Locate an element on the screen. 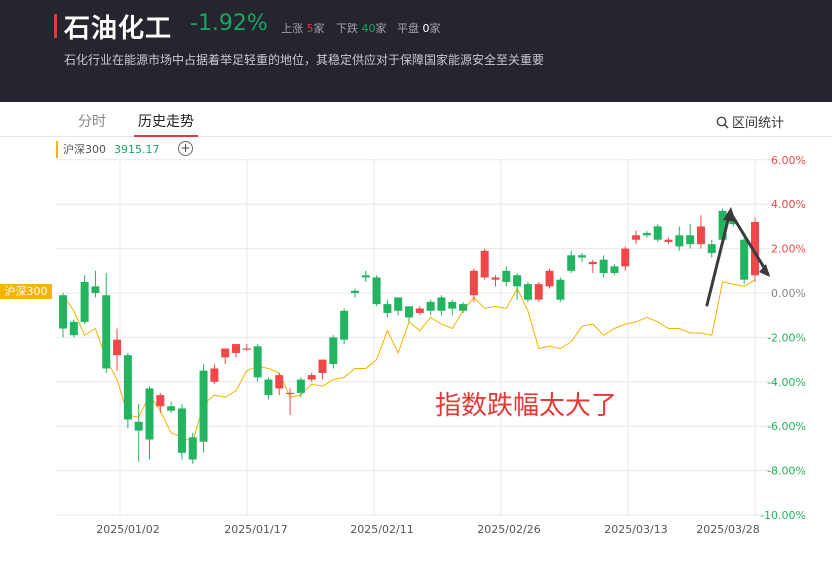 Image resolution: width=832 pixels, height=562 pixels. tab-bar: 分时 历史走势 区间统计 is located at coordinates (416, 119).